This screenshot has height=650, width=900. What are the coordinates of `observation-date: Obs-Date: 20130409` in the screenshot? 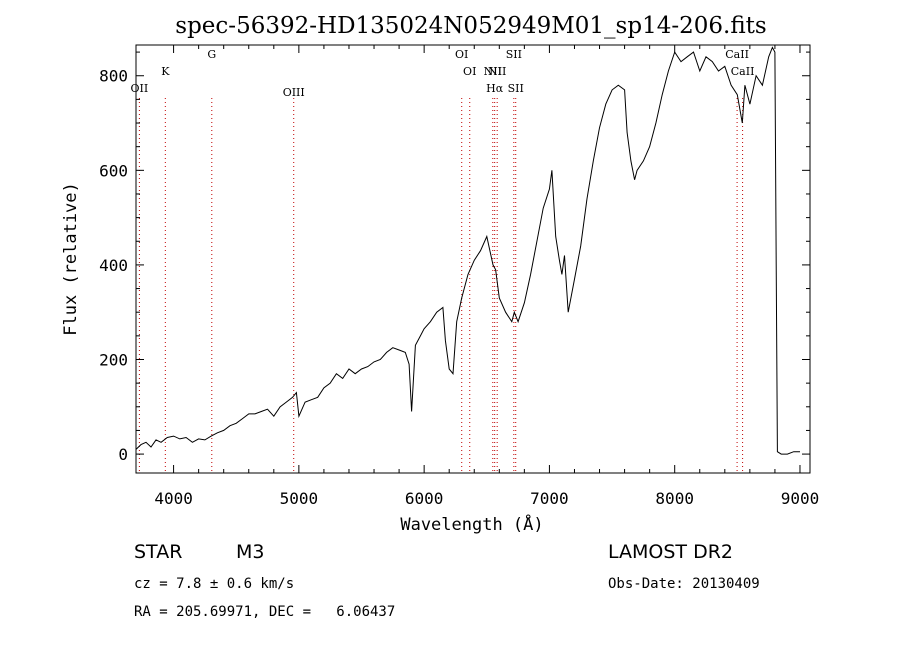 It's located at (684, 584).